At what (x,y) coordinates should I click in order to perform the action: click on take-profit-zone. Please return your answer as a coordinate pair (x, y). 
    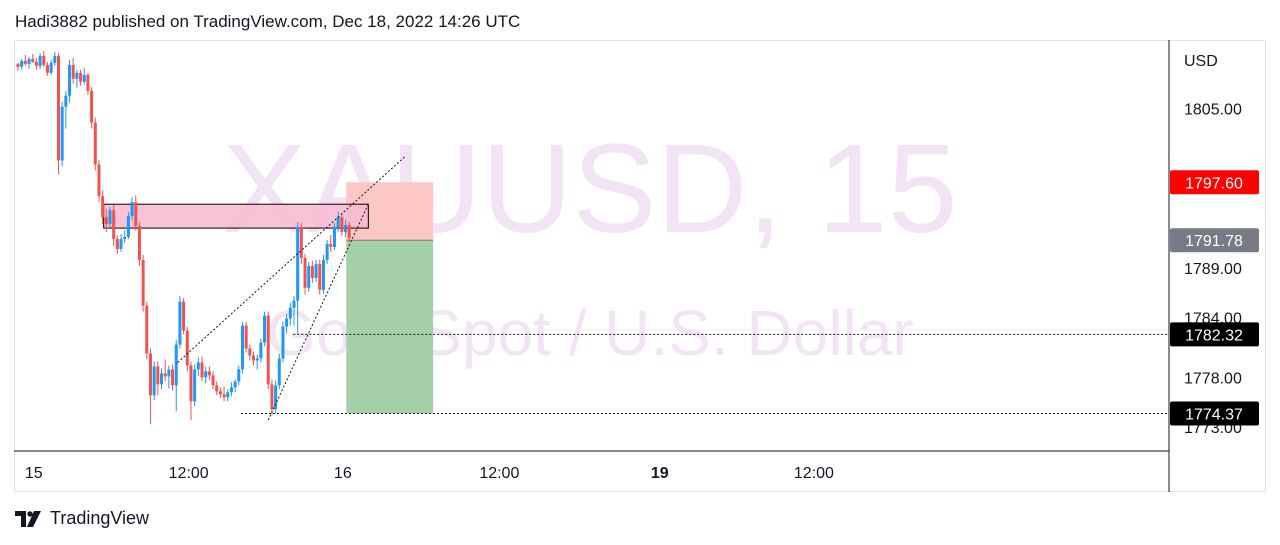
    Looking at the image, I should click on (390, 327).